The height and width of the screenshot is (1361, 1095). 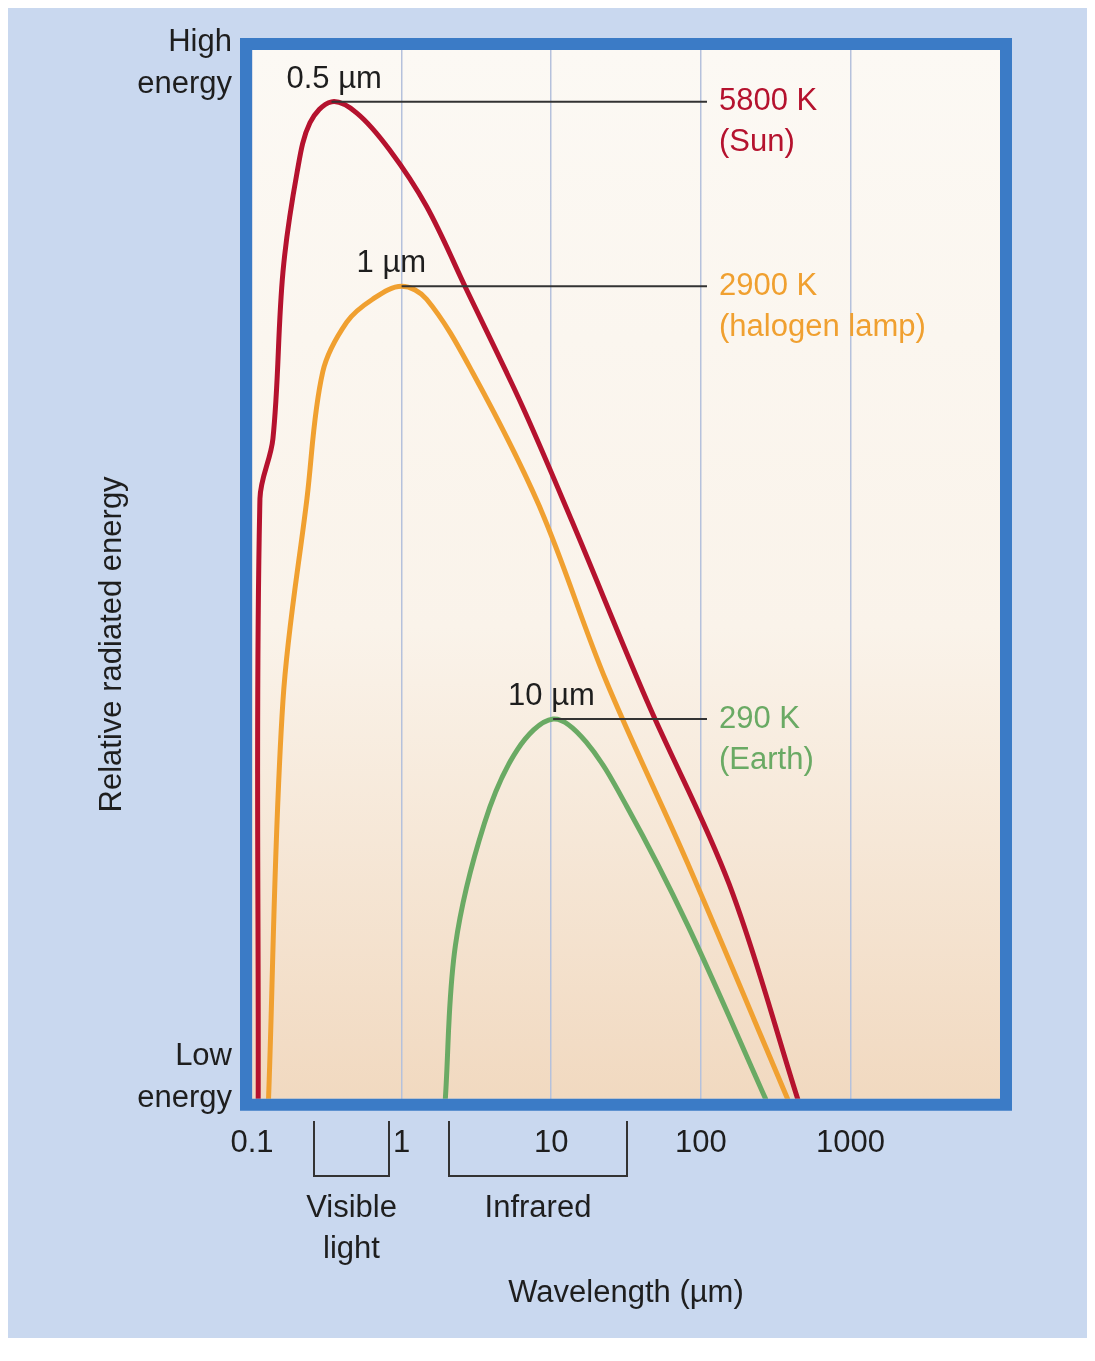 I want to click on x-tick-label: 1000, so click(x=850, y=1141).